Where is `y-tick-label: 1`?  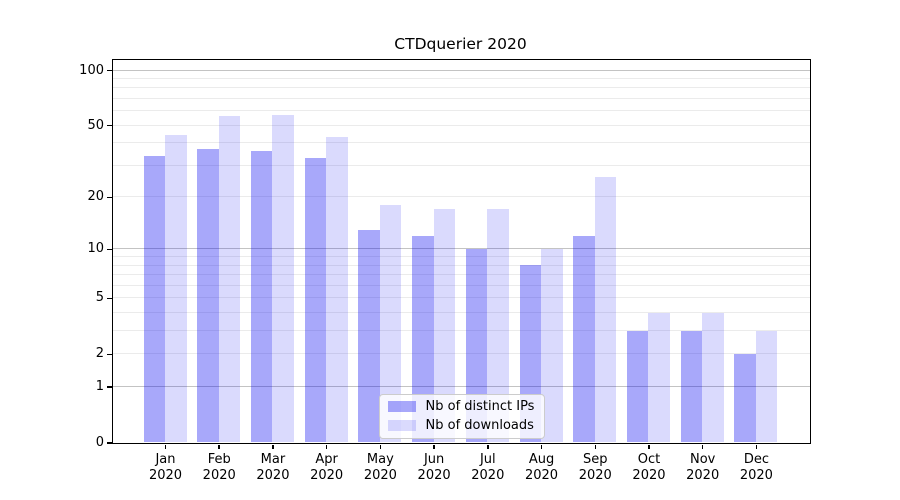 y-tick-label: 1 is located at coordinates (99, 387).